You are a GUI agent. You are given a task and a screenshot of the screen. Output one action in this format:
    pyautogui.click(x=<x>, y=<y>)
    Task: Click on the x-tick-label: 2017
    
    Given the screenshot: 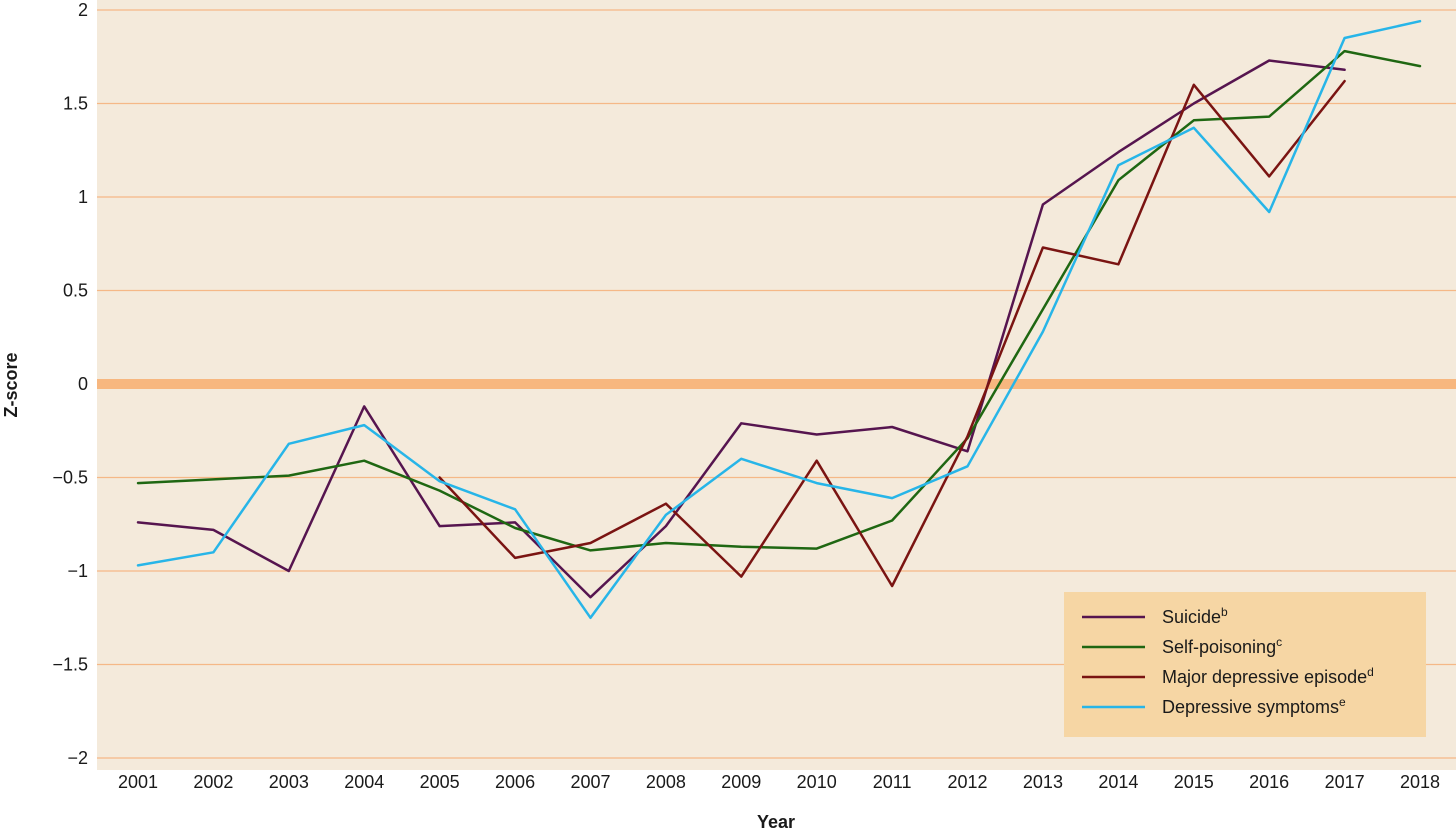 What is the action you would take?
    pyautogui.click(x=1345, y=782)
    